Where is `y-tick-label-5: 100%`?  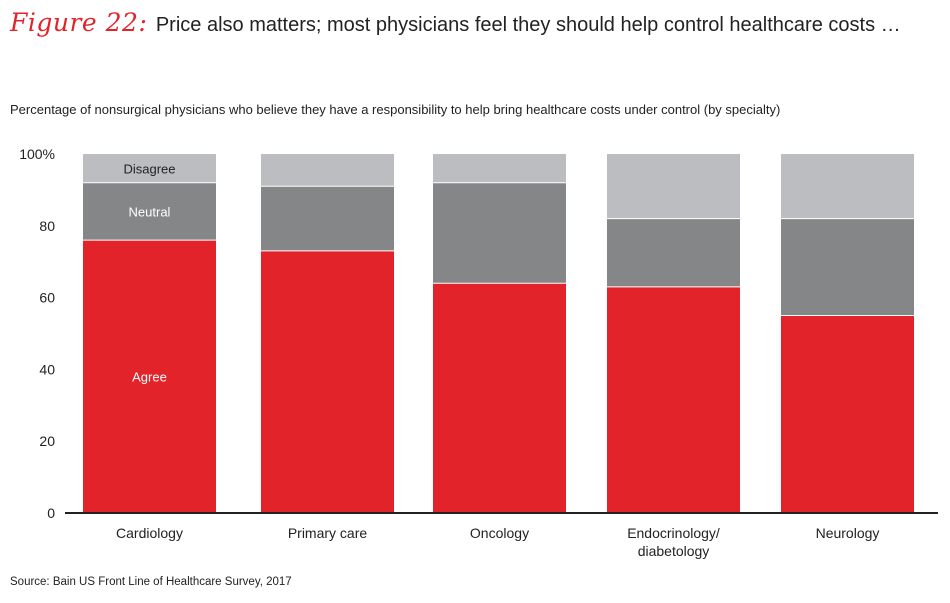 y-tick-label-5: 100% is located at coordinates (37, 154).